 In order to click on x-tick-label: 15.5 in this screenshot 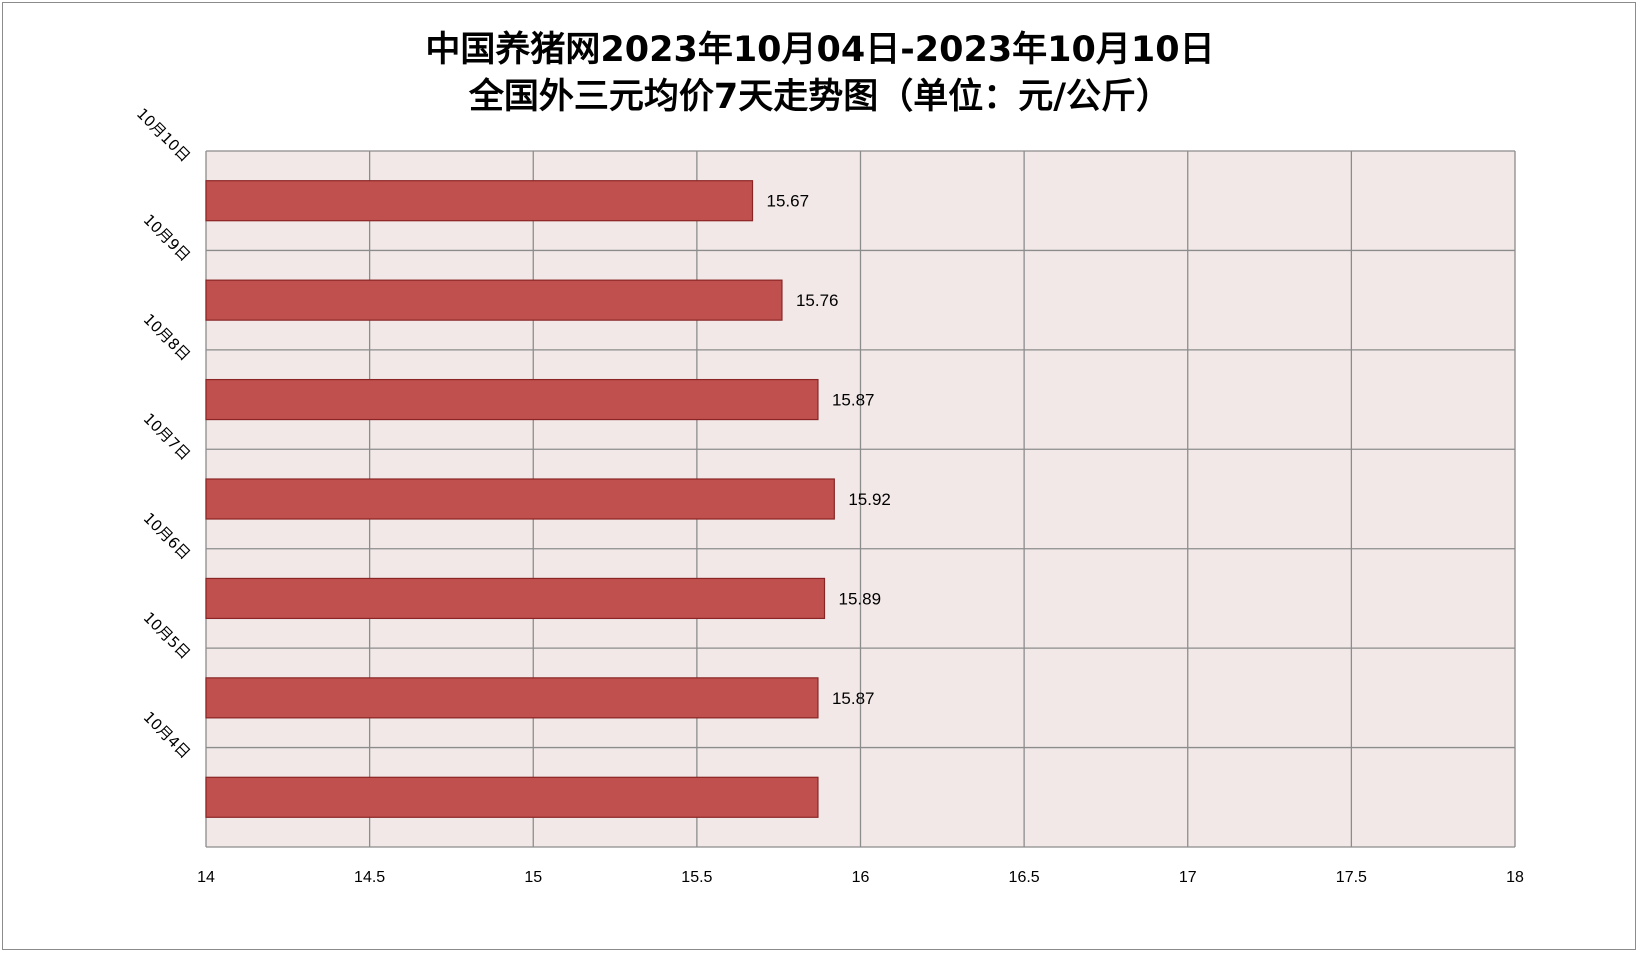, I will do `click(696, 877)`.